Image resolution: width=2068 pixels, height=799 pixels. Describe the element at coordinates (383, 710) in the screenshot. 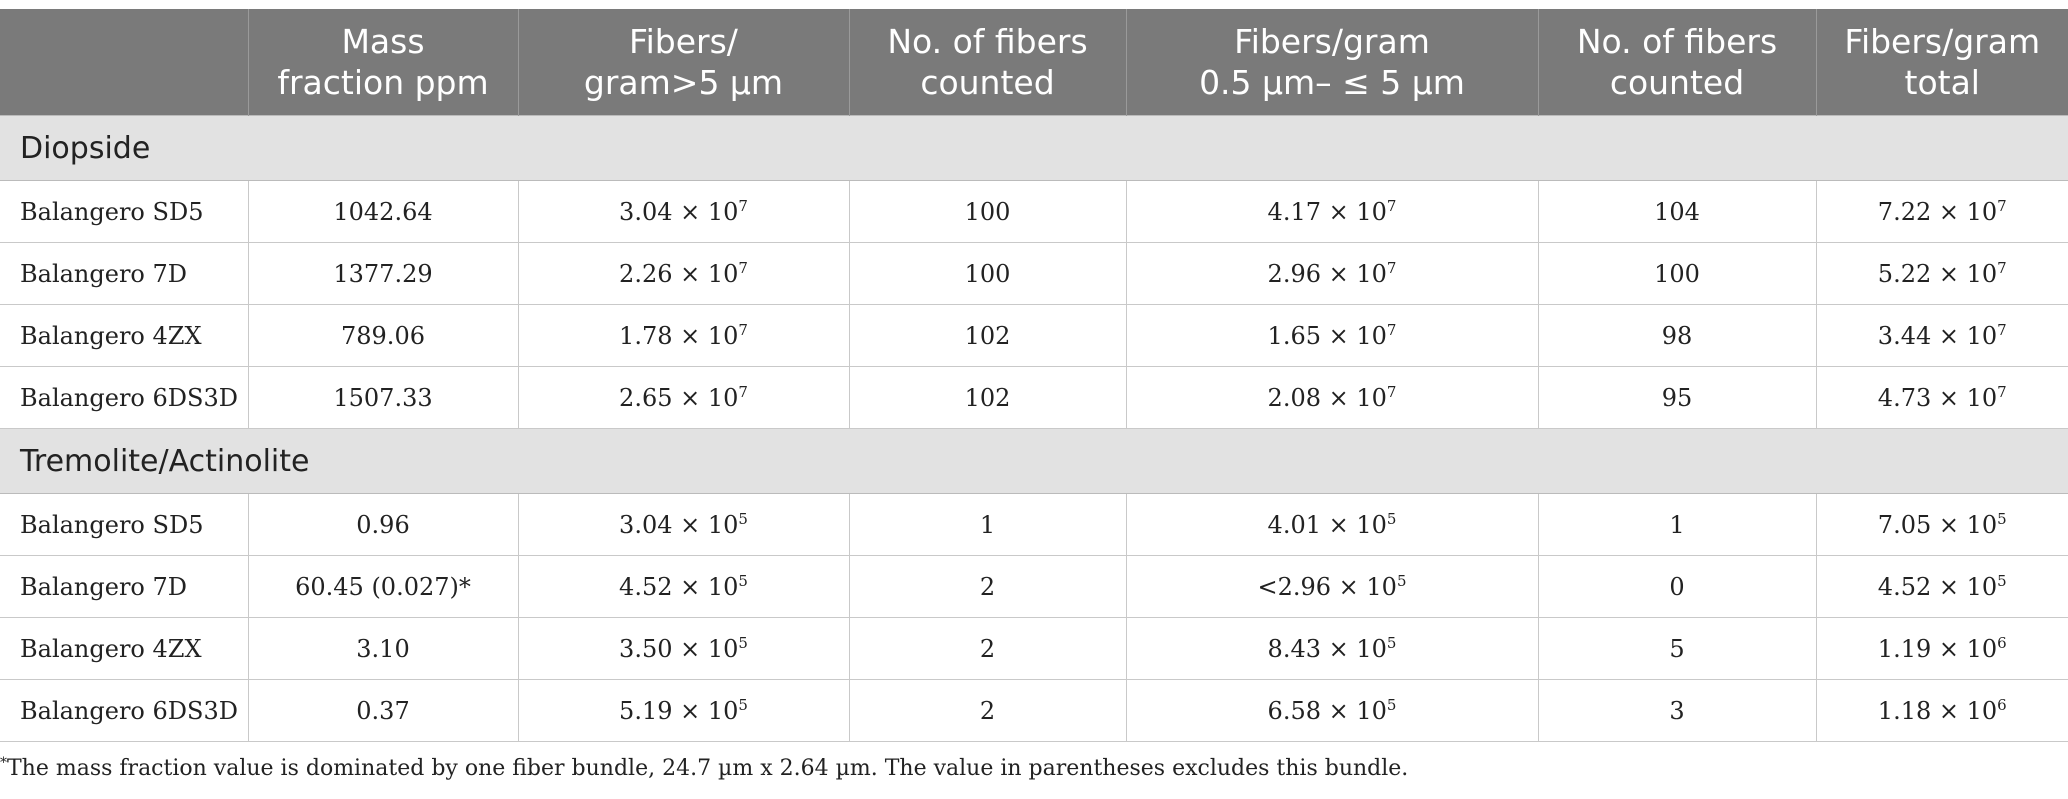

I see `table-cell: 0.37` at that location.